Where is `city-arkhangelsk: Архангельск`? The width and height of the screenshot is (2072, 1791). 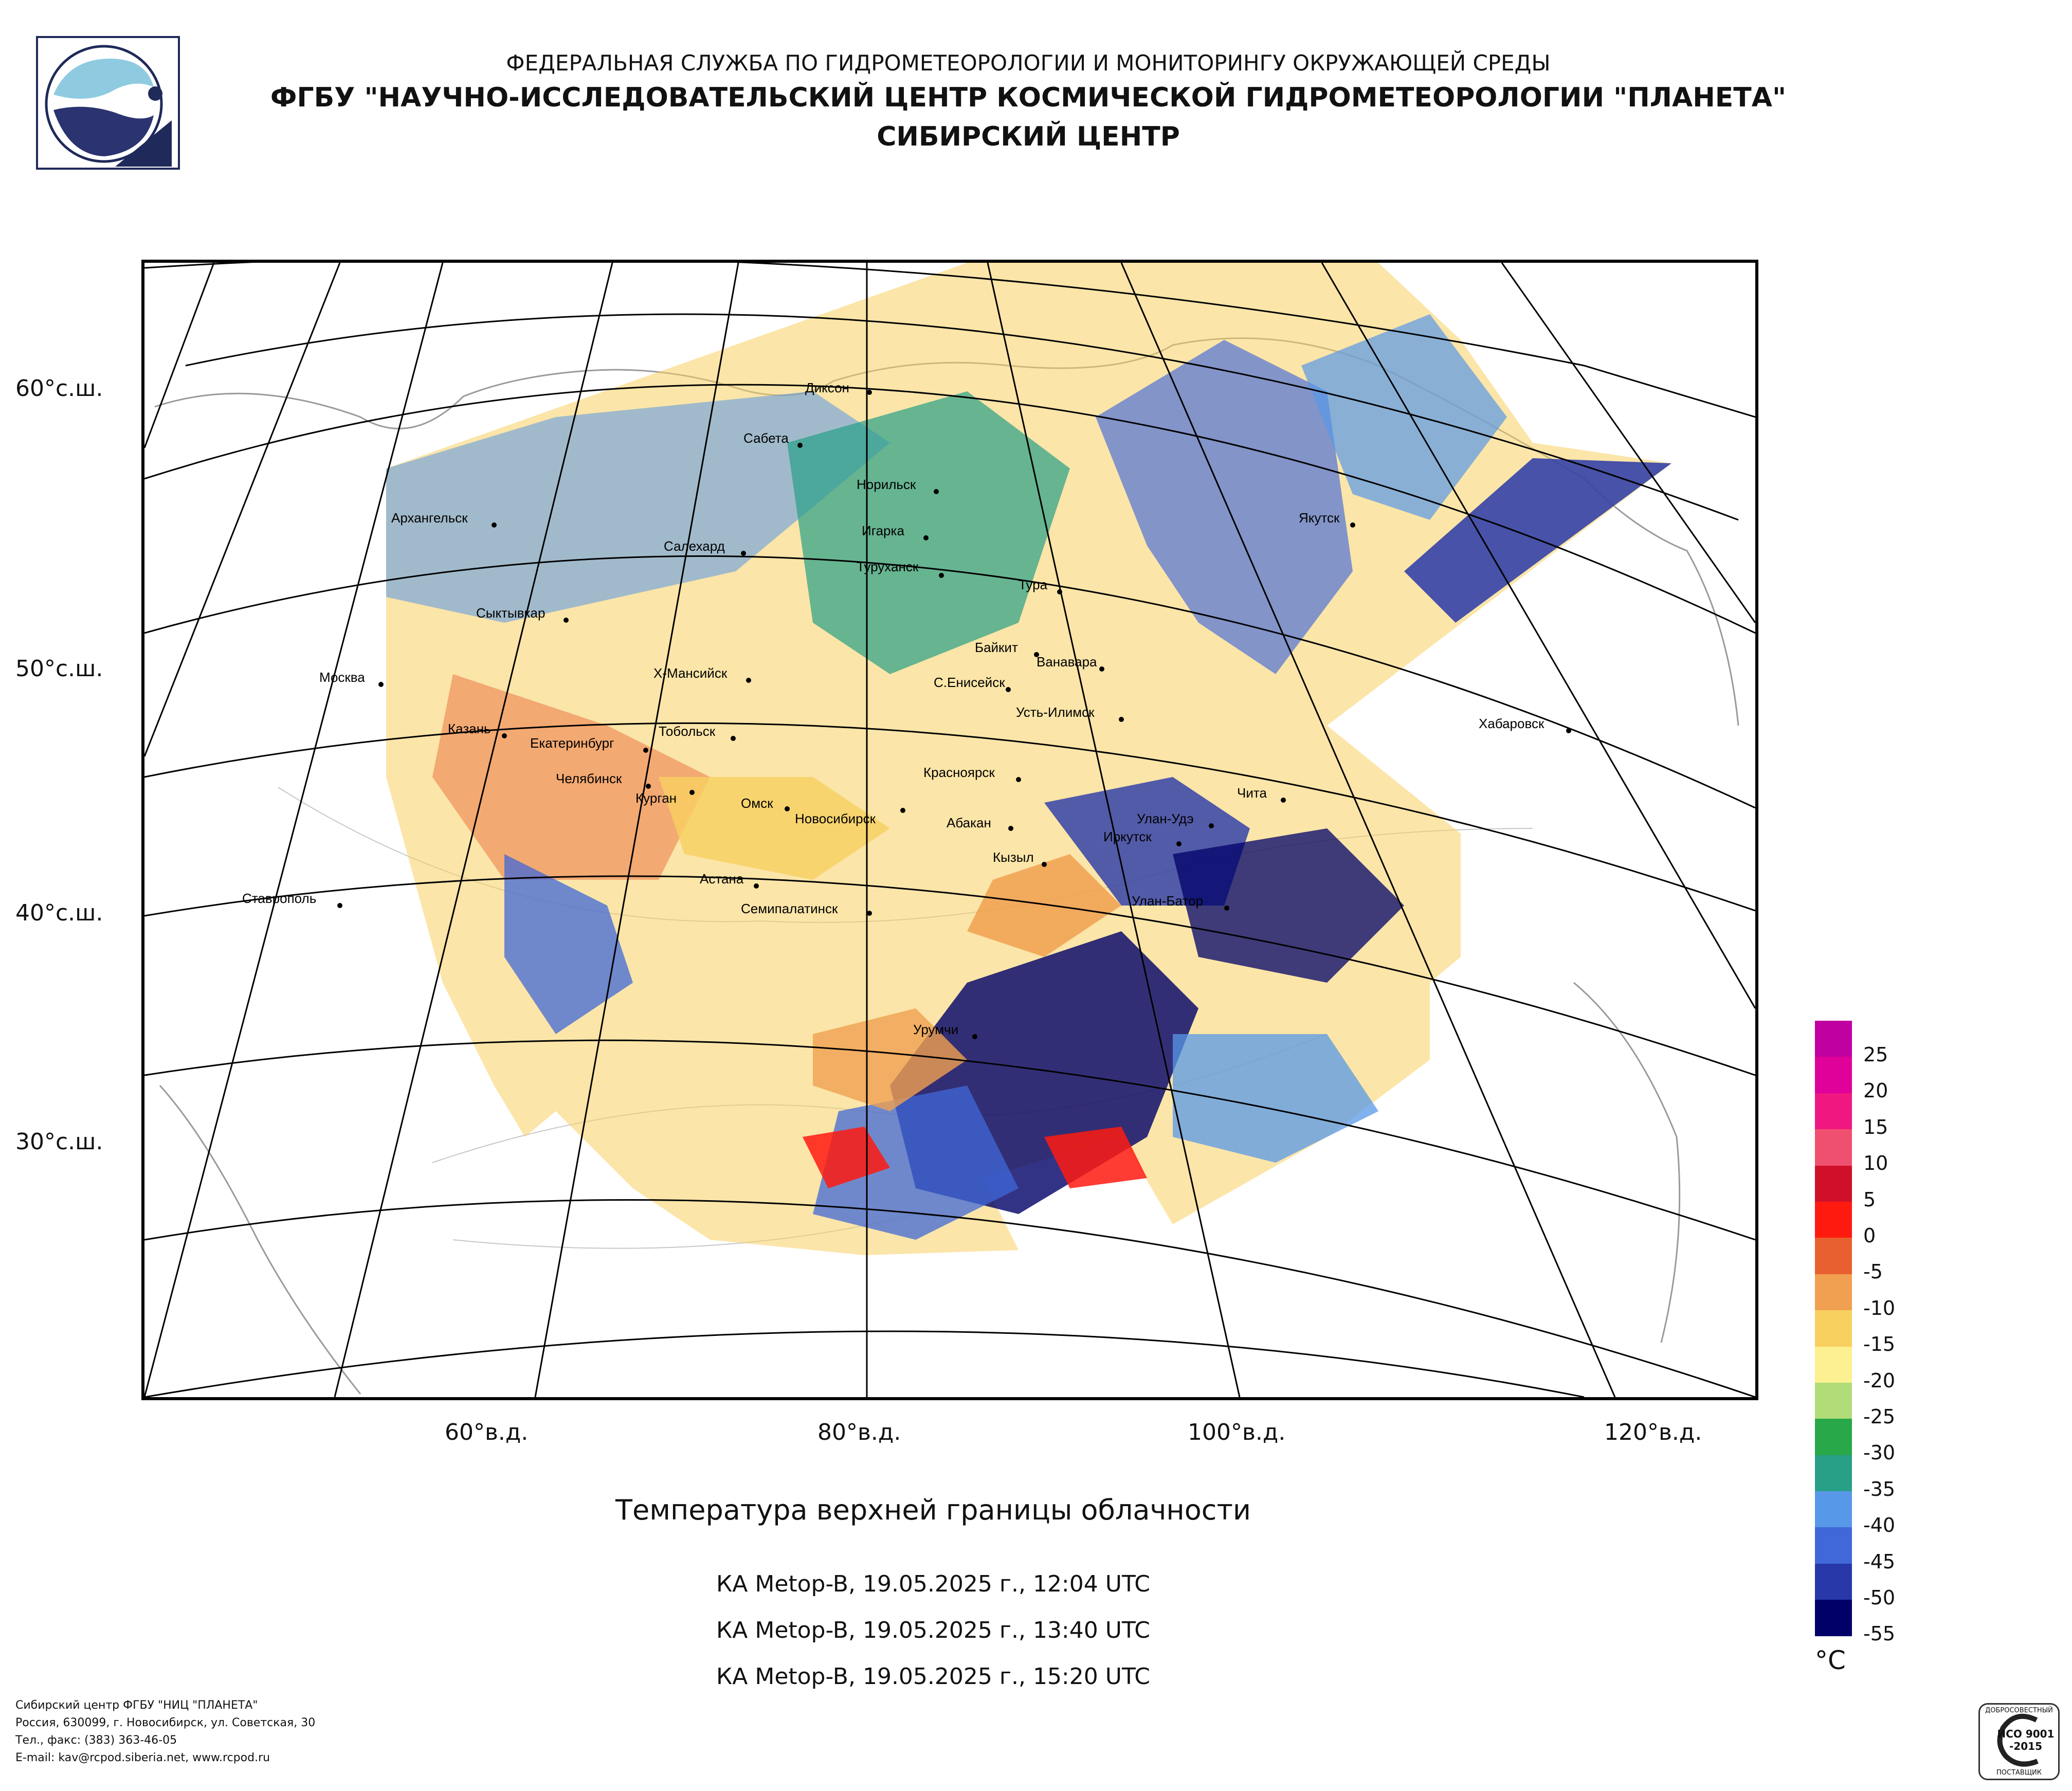 city-arkhangelsk: Архангельск is located at coordinates (444, 519).